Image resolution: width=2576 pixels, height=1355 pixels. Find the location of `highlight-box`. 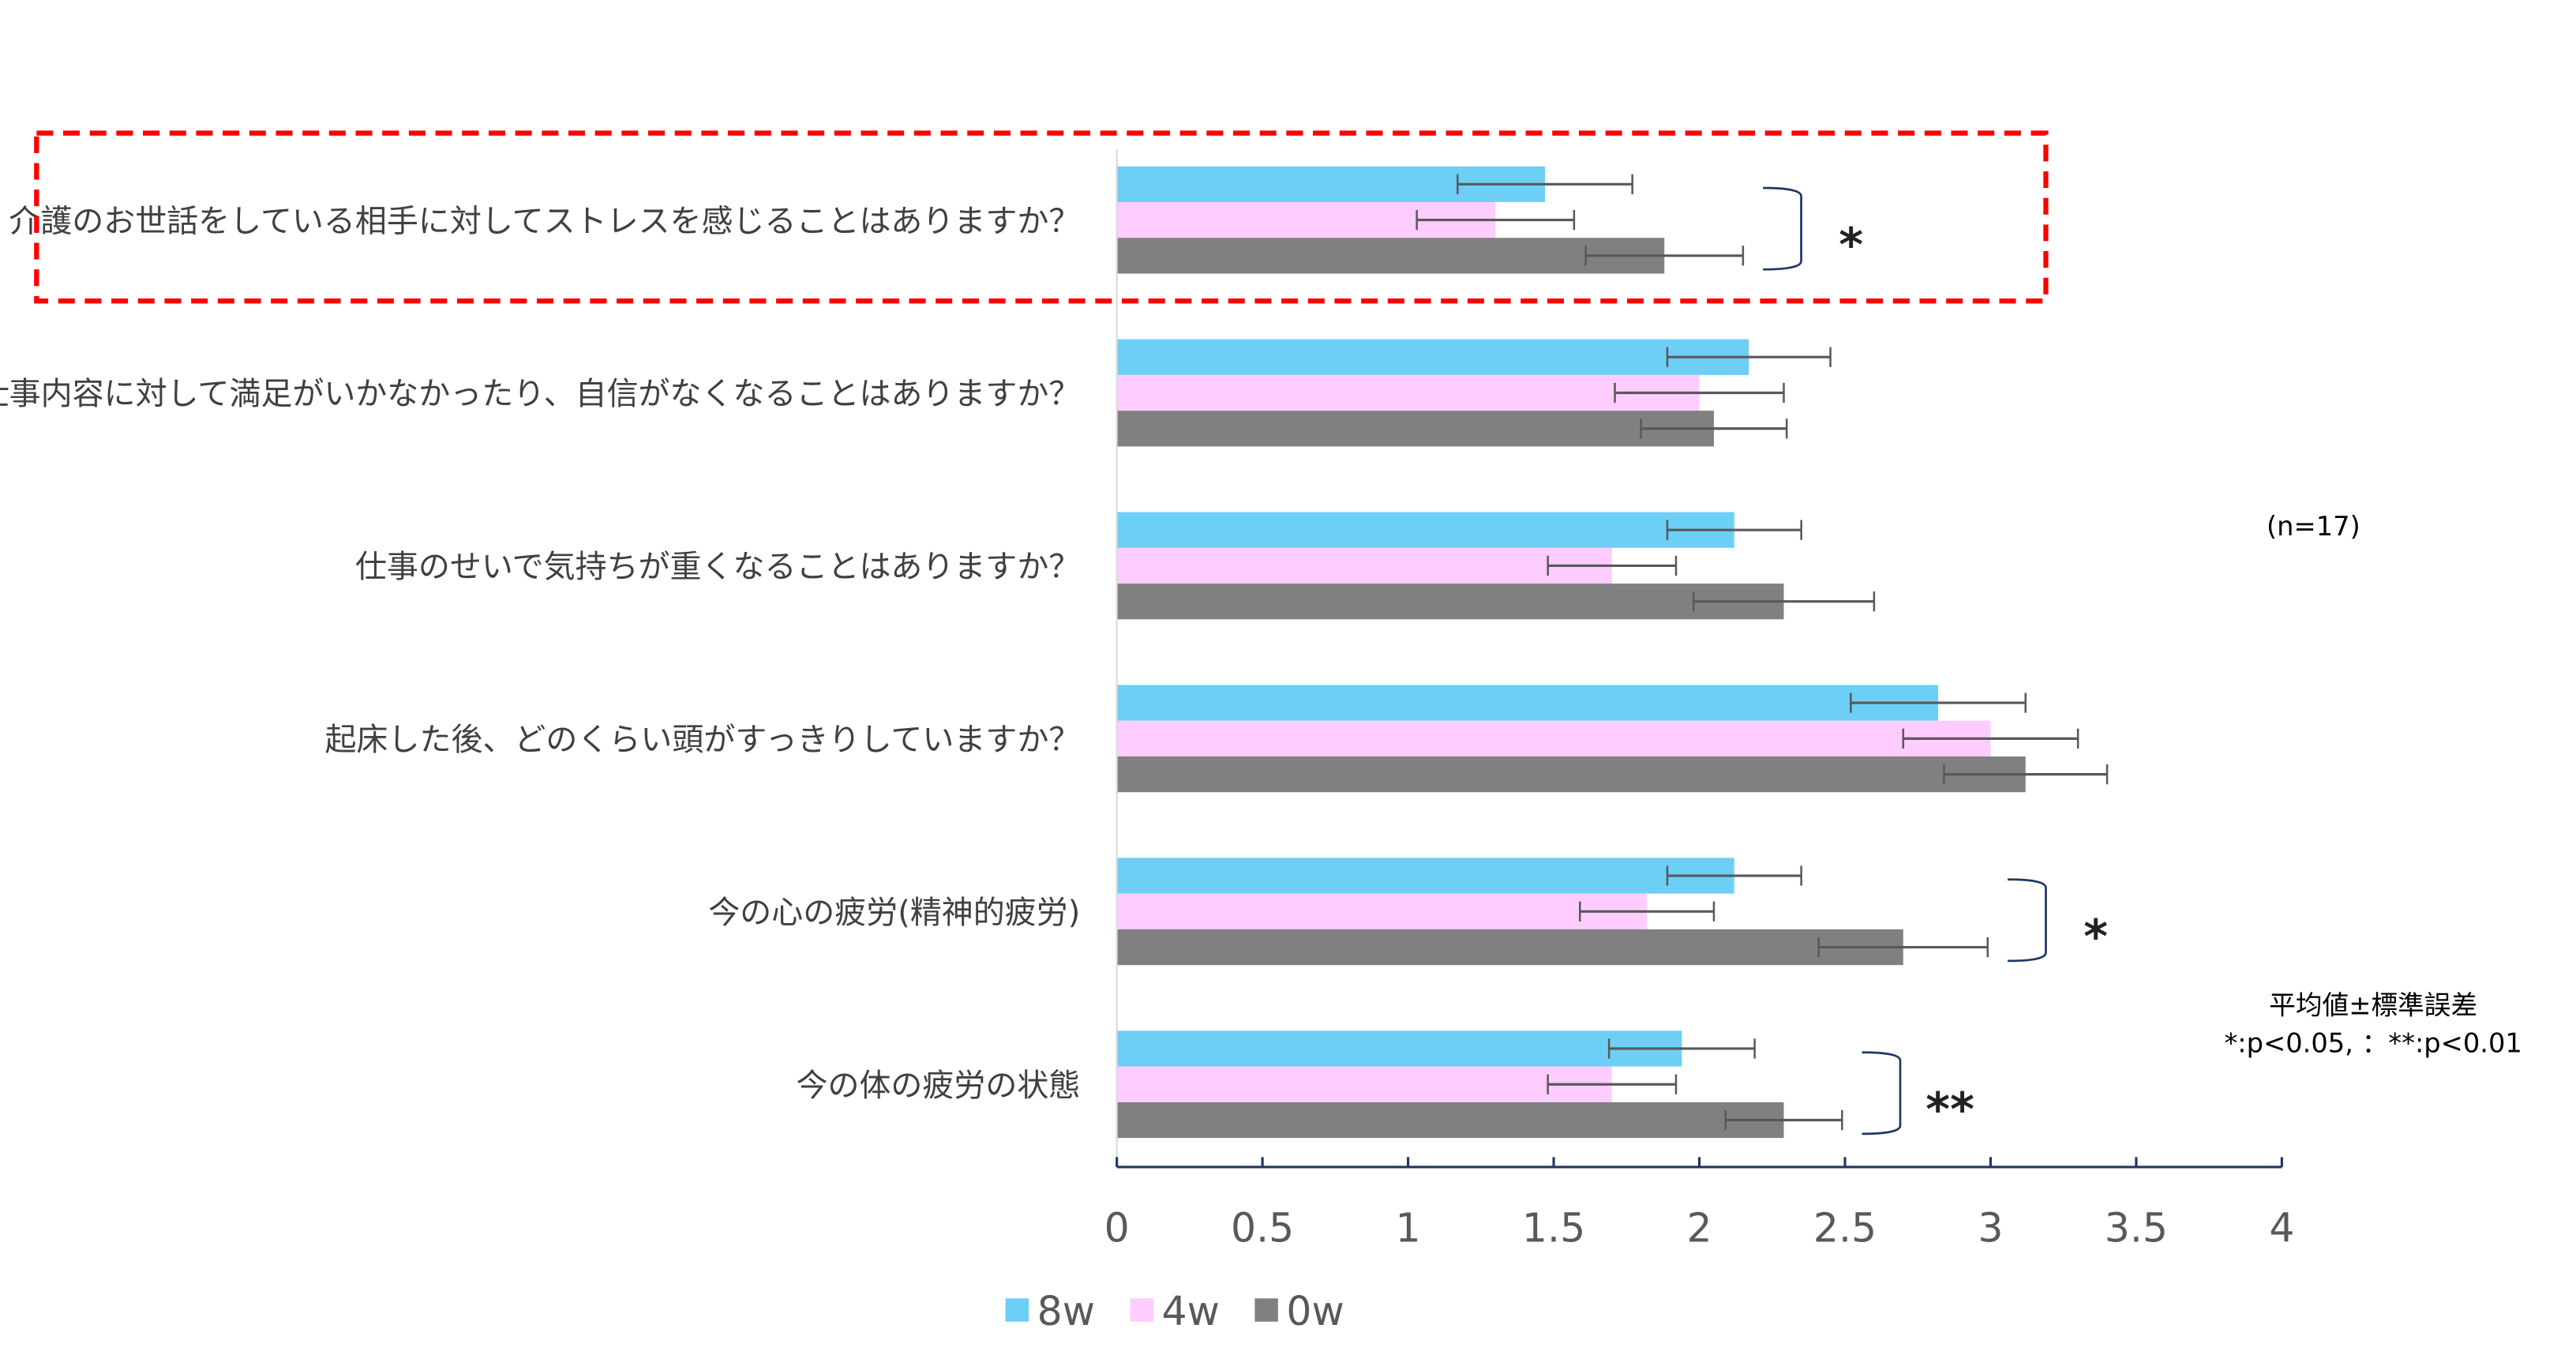

highlight-box is located at coordinates (1041, 217).